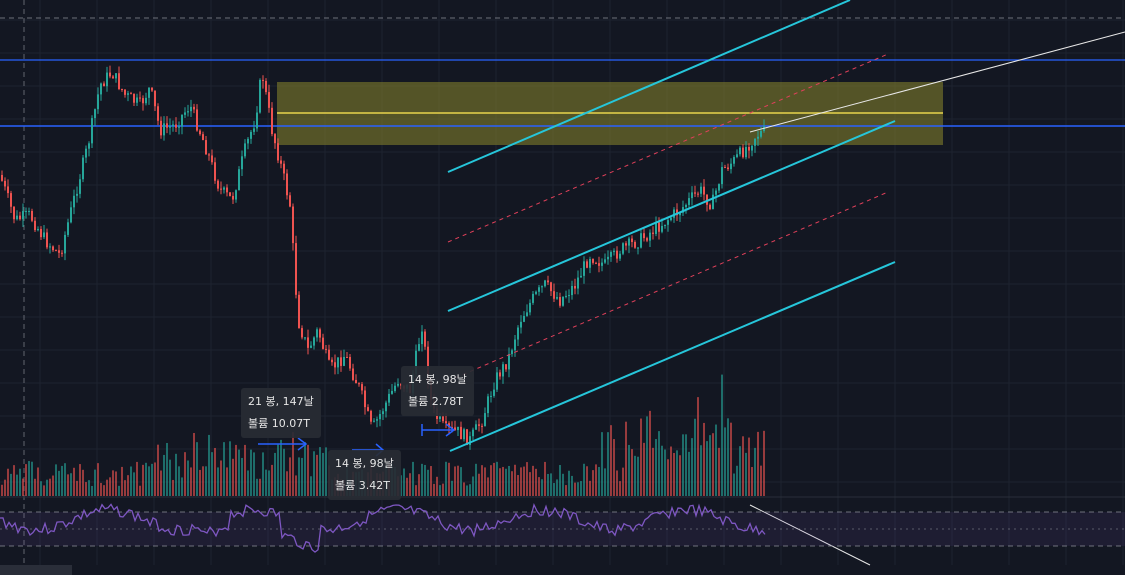 The height and width of the screenshot is (575, 1125). Describe the element at coordinates (435, 401) in the screenshot. I see `measure-label-3-volume: 볼륨 2.78T` at that location.